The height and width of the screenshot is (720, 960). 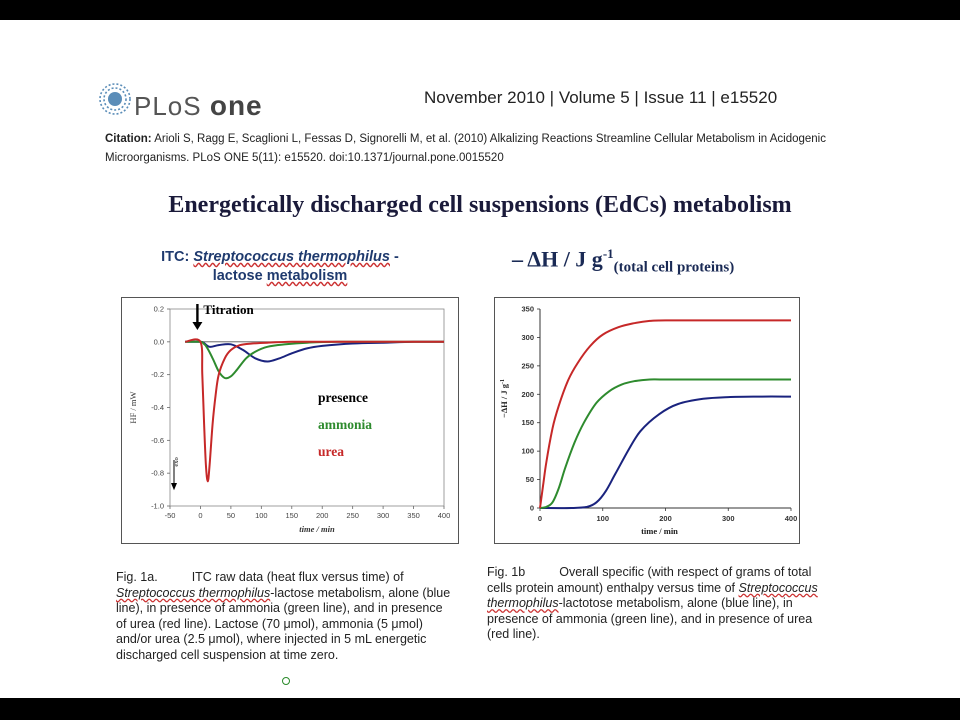 I want to click on y-tick-label: -0.4, so click(x=157, y=407).